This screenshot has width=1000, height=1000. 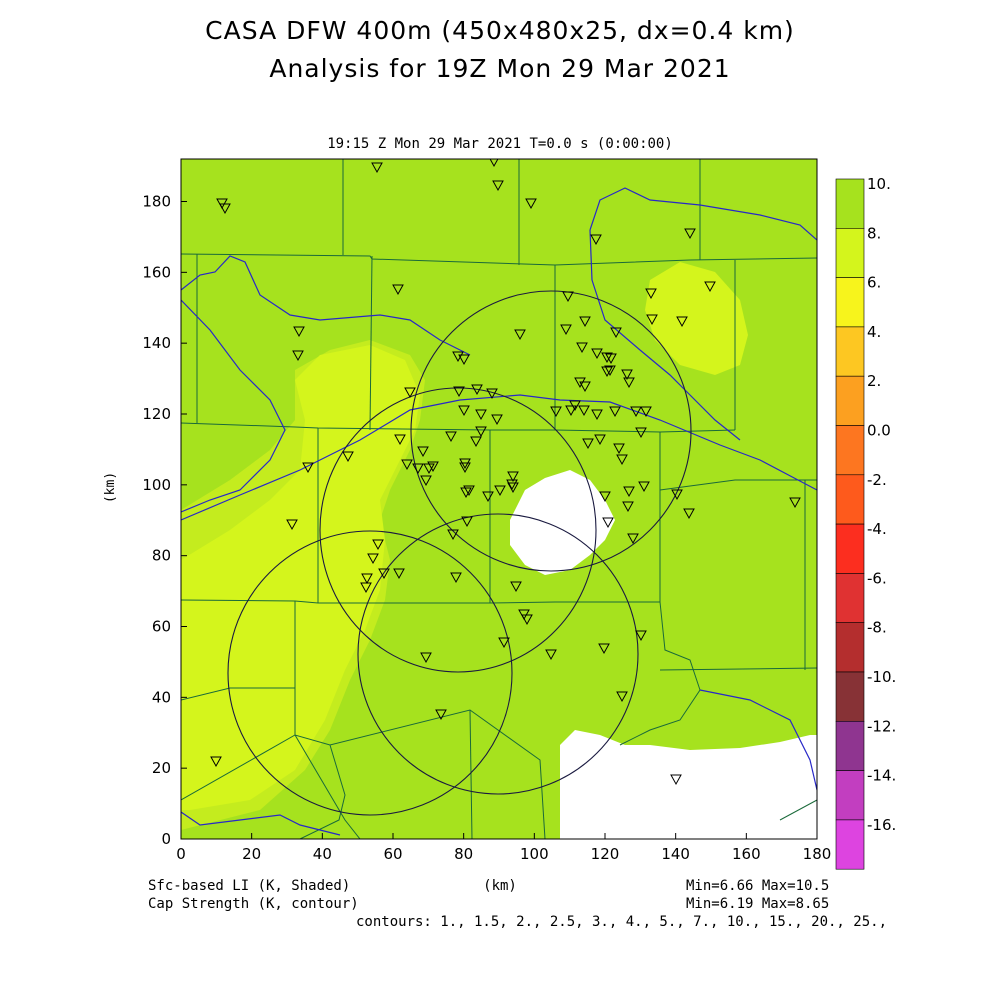 I want to click on x-tick-label: 60, so click(x=392, y=854).